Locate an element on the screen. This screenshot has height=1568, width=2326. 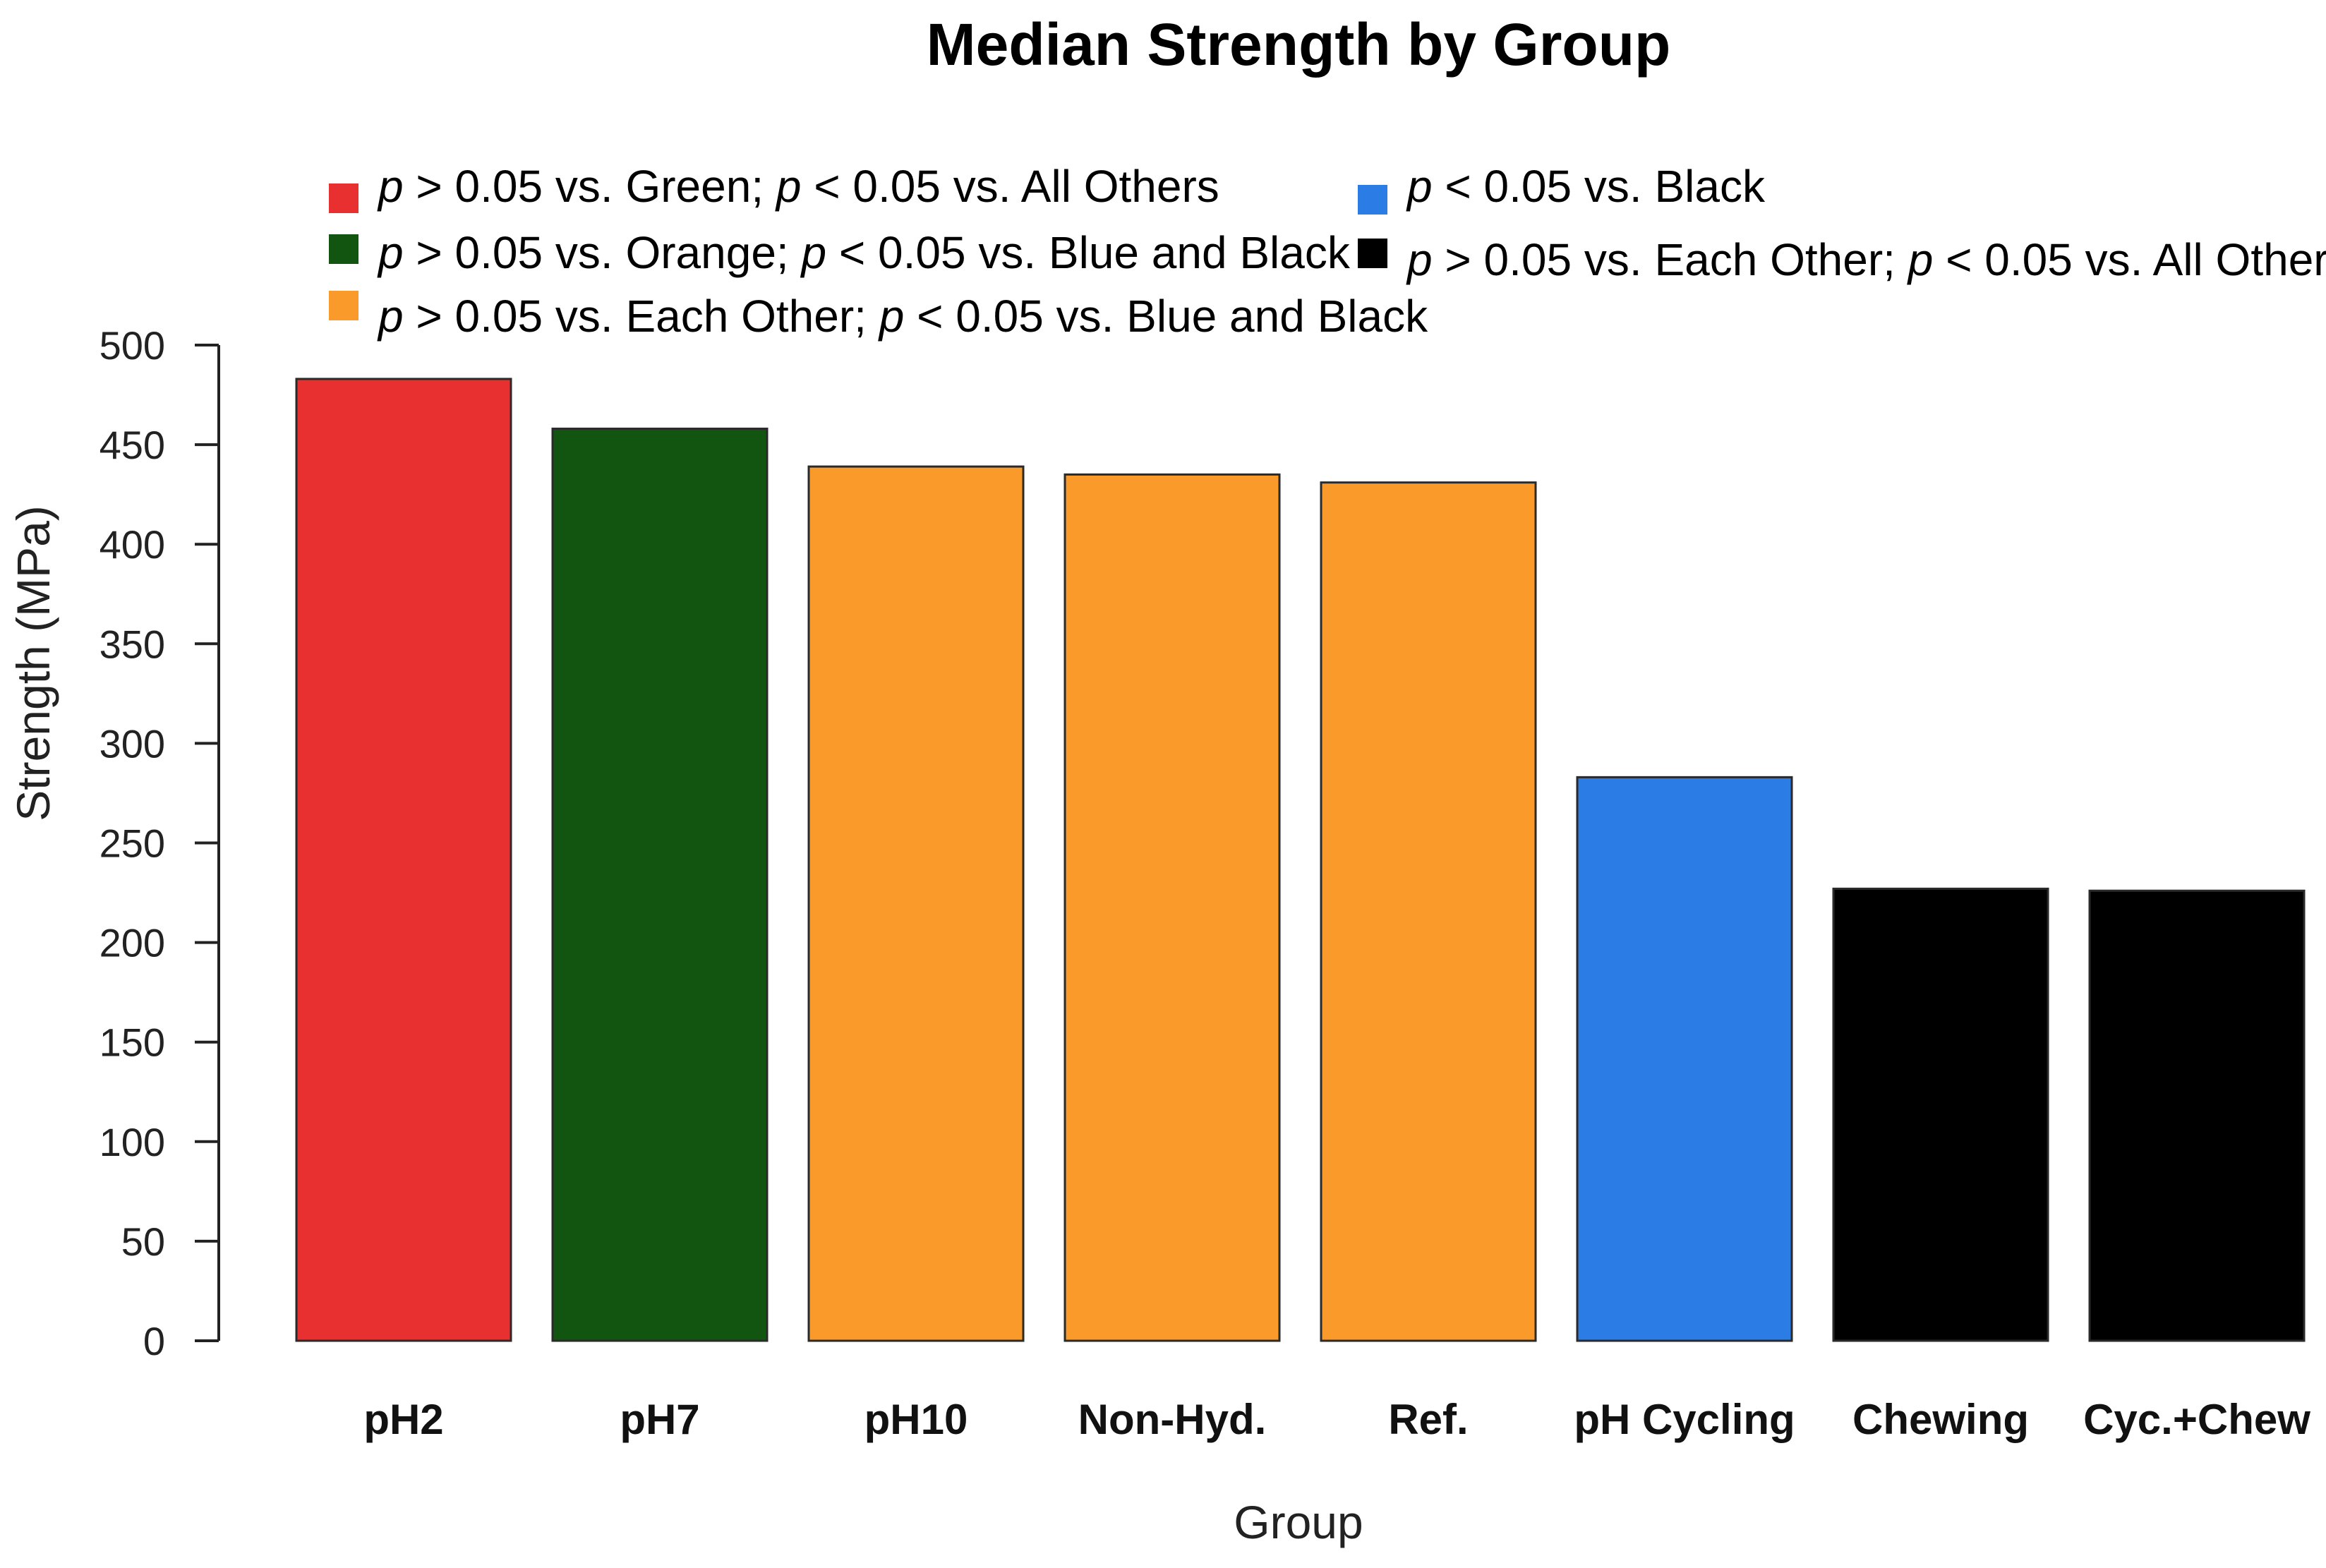
chart-title: Median Strength by Group is located at coordinates (1299, 44).